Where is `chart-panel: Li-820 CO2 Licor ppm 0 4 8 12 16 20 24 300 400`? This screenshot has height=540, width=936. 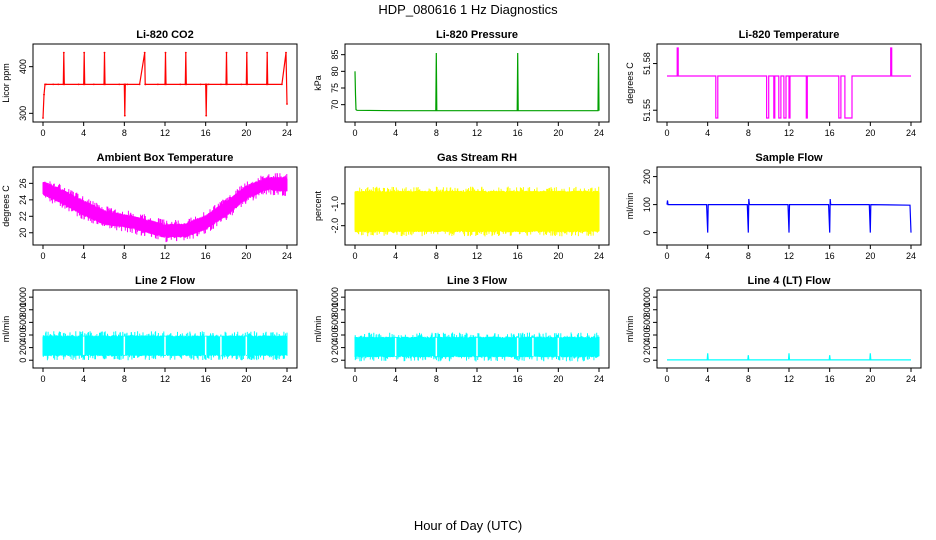
chart-panel: Li-820 CO2 Licor ppm 0 4 8 12 16 20 24 300 400 is located at coordinates (149, 83).